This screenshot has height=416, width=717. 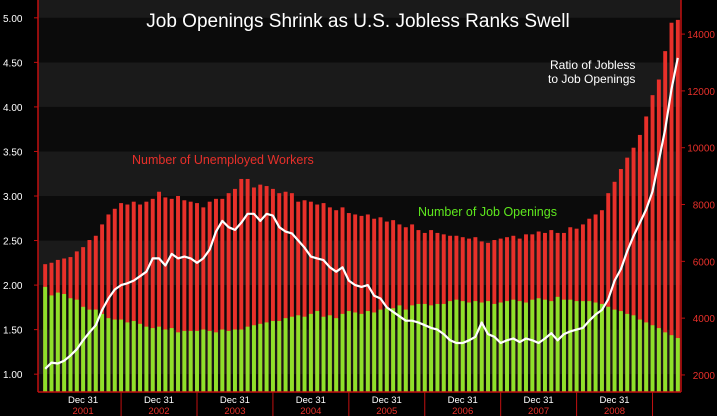 I want to click on unemployed-label: Number of Unemployed Workers, so click(x=223, y=160).